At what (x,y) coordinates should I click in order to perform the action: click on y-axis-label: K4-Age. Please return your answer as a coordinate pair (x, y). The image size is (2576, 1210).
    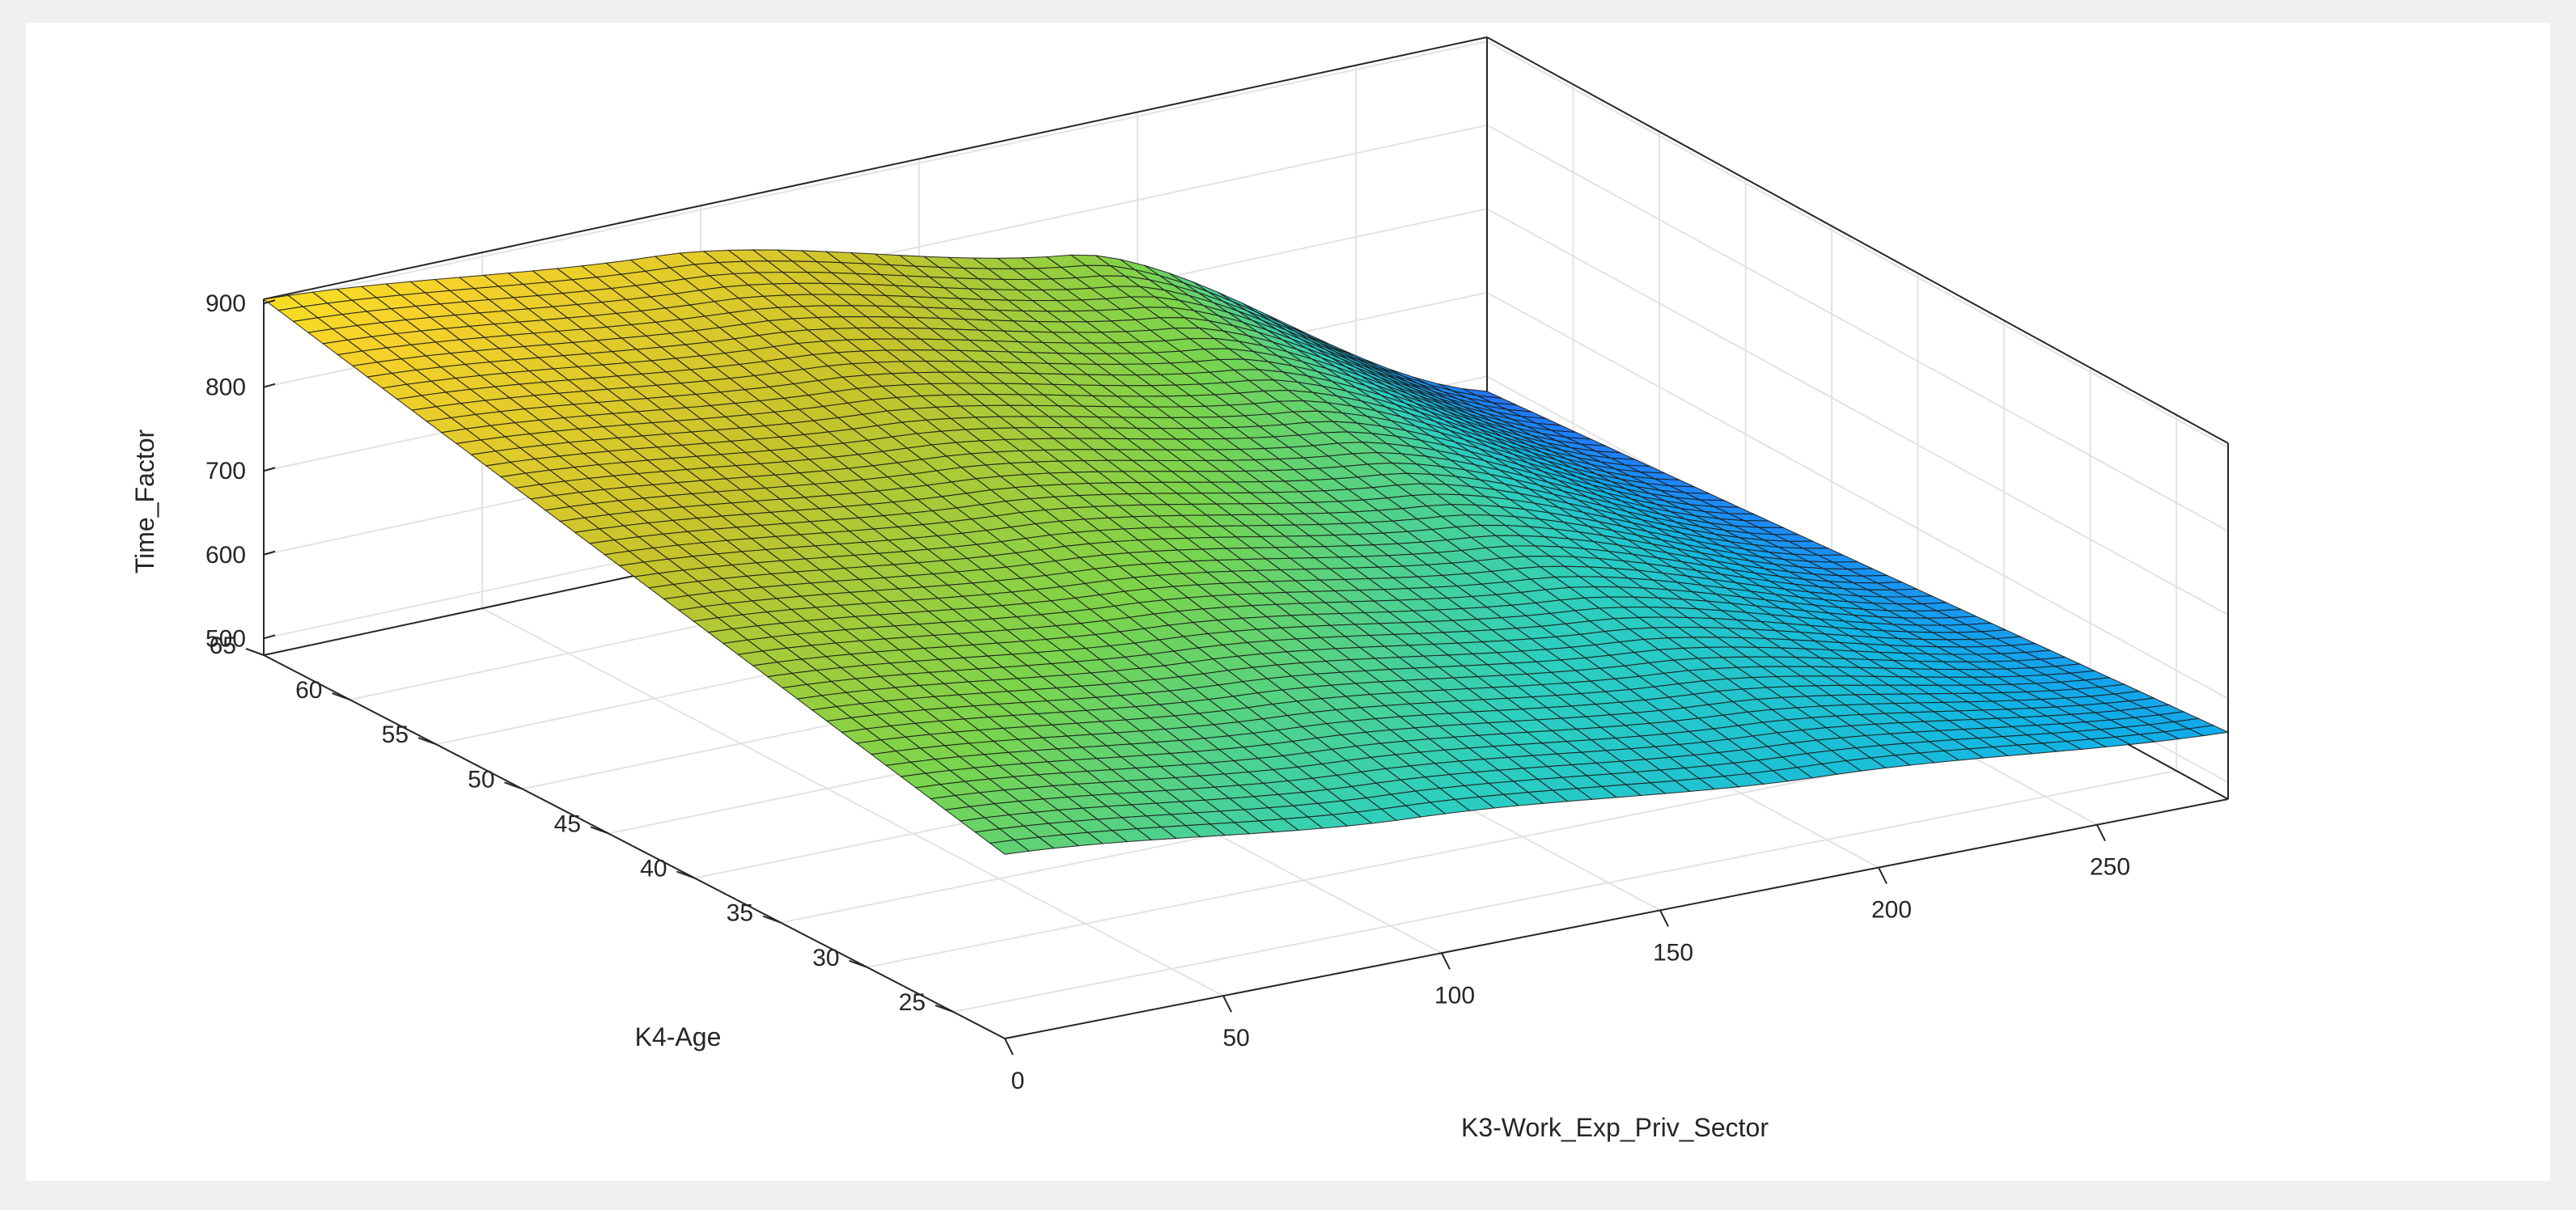
    Looking at the image, I should click on (678, 1036).